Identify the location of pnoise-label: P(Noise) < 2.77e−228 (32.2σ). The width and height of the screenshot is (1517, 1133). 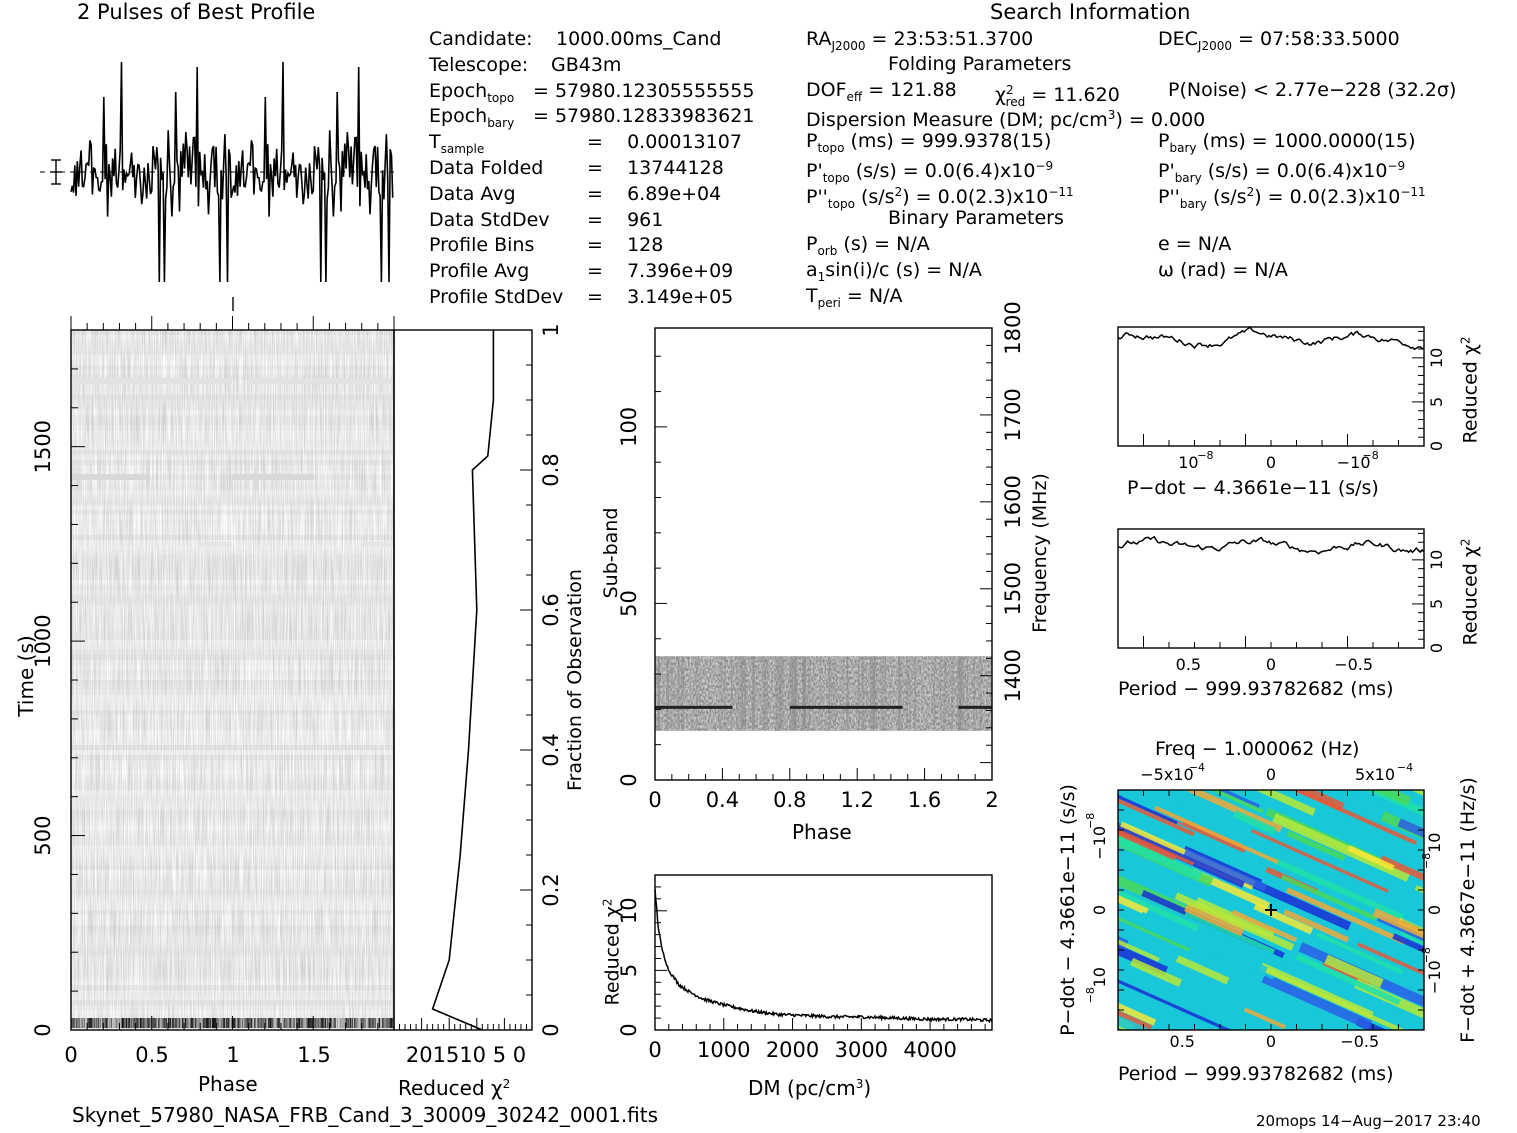
(1312, 90).